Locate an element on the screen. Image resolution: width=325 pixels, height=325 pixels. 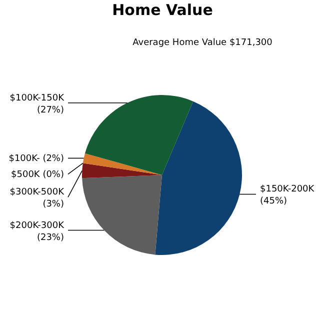
chart-title: Home Value is located at coordinates (162, 10).